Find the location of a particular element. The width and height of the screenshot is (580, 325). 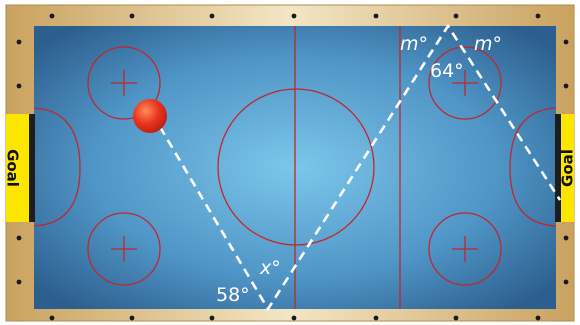

faceoff-circle-bottom-right is located at coordinates (465, 249).